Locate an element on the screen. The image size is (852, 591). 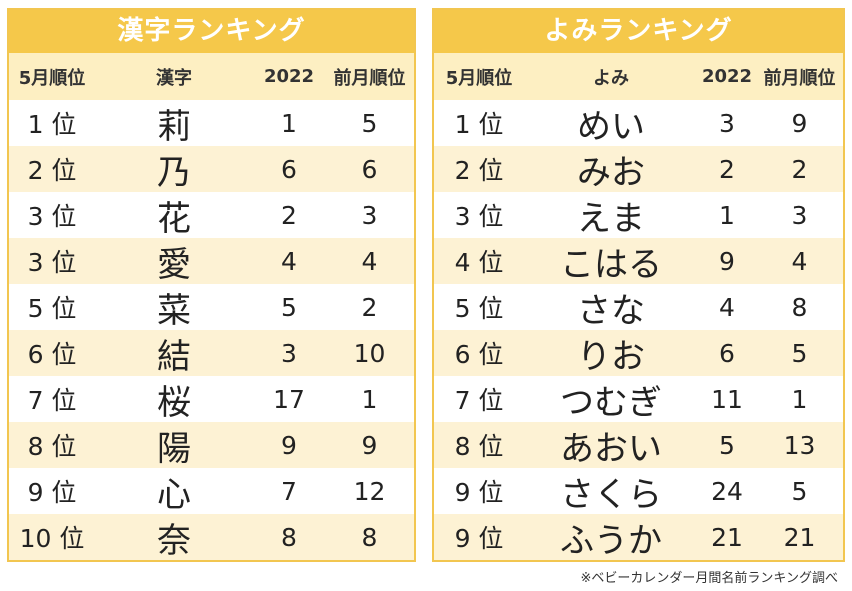
kanji-ranking-title: 漢字ランキング is located at coordinates (211, 31).